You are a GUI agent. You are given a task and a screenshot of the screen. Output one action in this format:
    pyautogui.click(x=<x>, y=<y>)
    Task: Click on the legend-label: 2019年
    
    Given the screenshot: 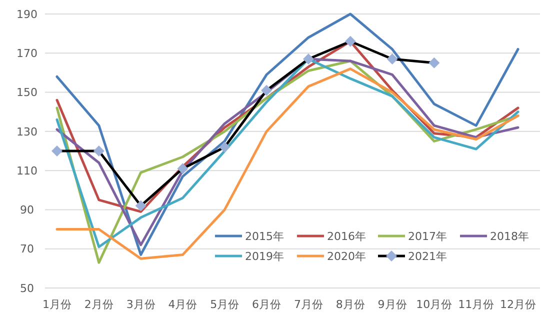 What is the action you would take?
    pyautogui.click(x=264, y=256)
    